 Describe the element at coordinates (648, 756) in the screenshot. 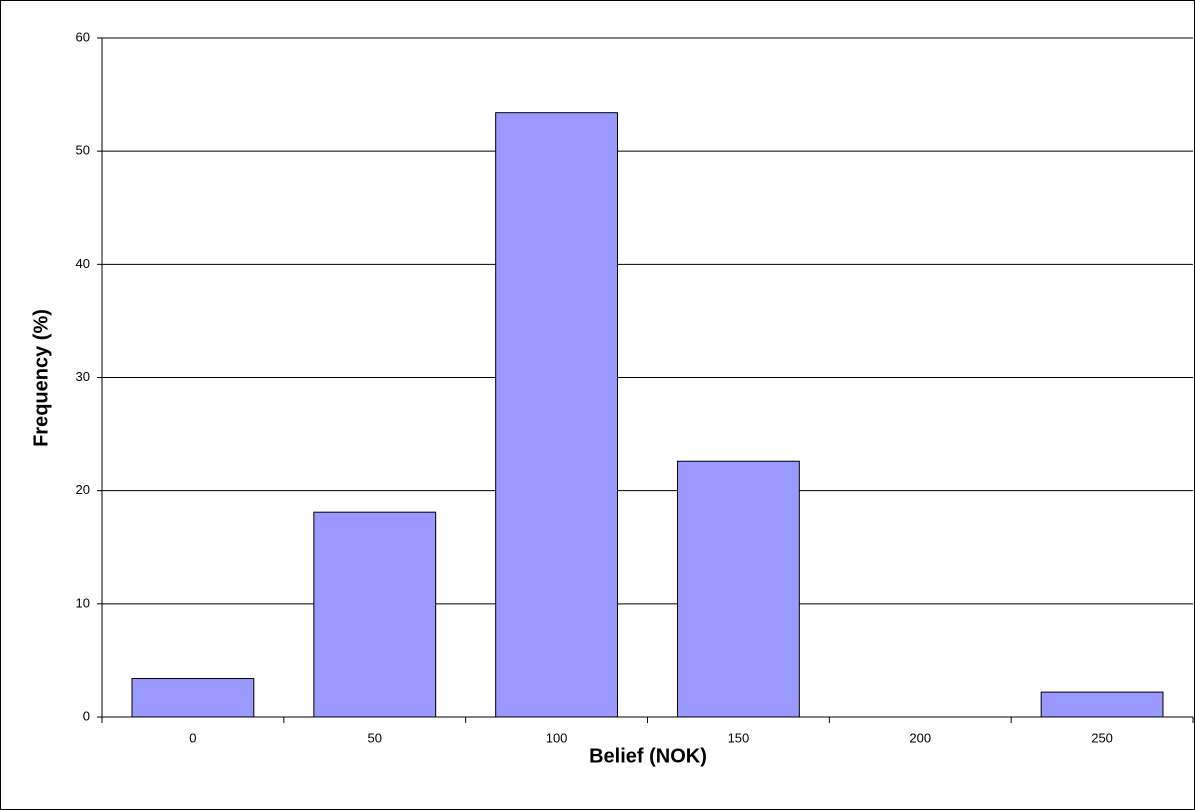

I see `x-axis-label: Belief (NOK)` at that location.